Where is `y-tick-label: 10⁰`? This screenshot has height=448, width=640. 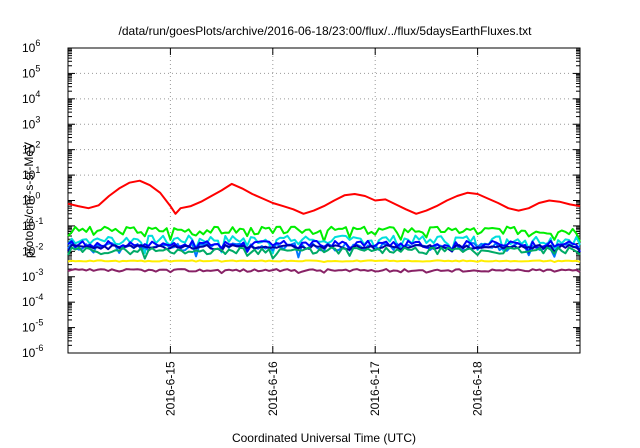
y-tick-label: 10⁰ is located at coordinates (31, 199).